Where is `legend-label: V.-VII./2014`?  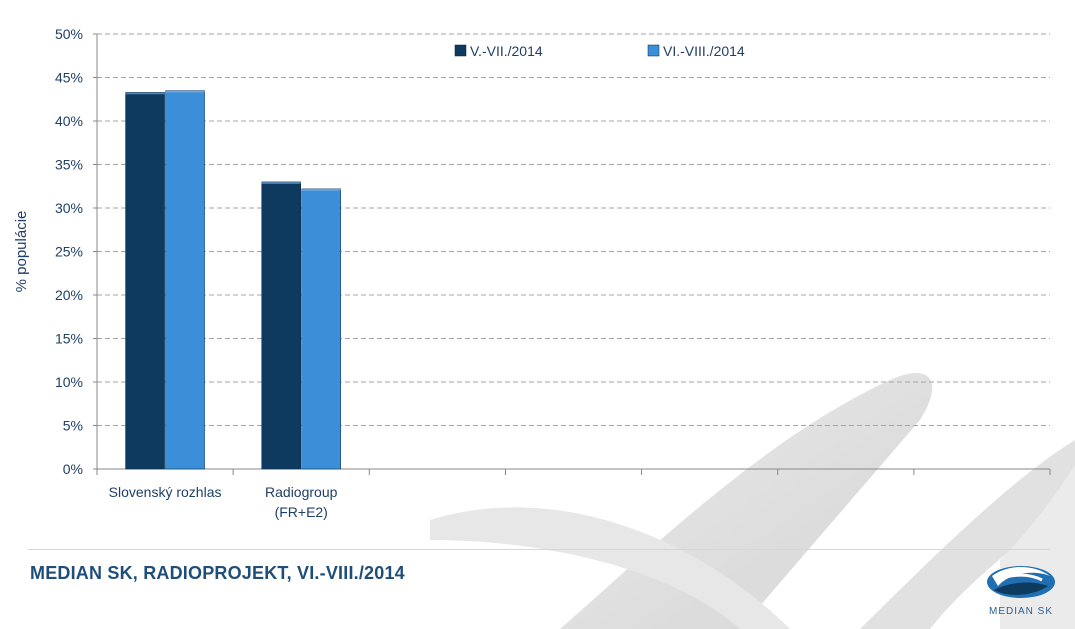 legend-label: V.-VII./2014 is located at coordinates (506, 51).